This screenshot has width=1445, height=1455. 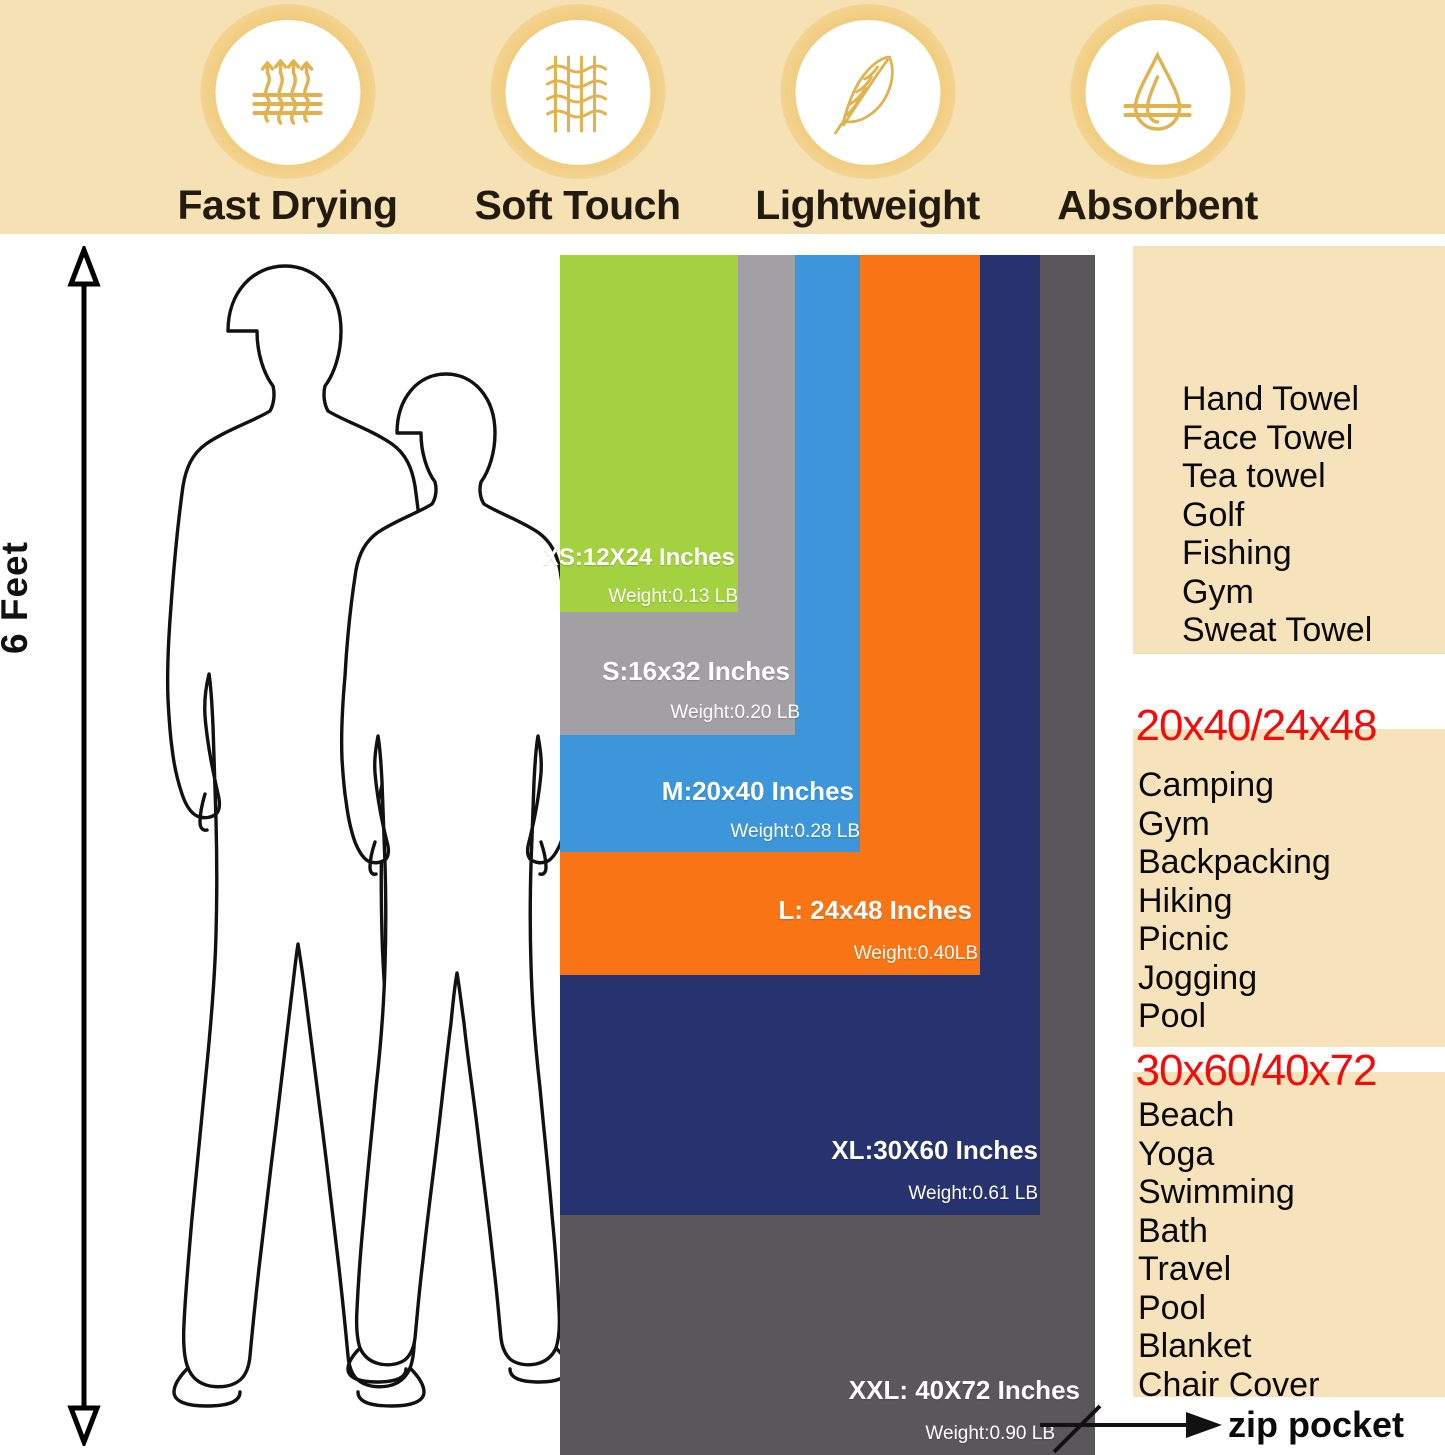 What do you see at coordinates (1216, 1192) in the screenshot?
I see `list-item: Swimming` at bounding box center [1216, 1192].